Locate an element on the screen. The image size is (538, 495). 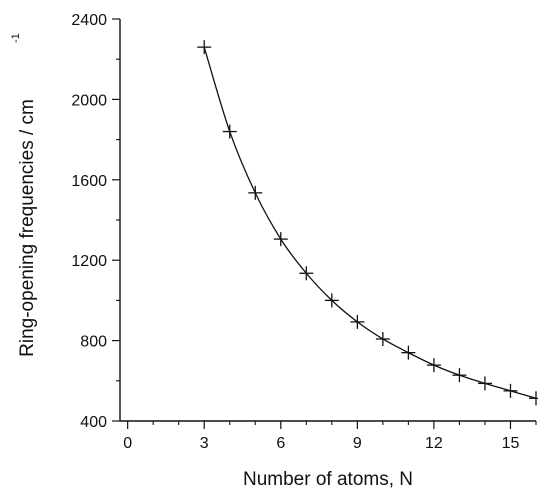
y-tick-label: 2000 is located at coordinates (89, 100).